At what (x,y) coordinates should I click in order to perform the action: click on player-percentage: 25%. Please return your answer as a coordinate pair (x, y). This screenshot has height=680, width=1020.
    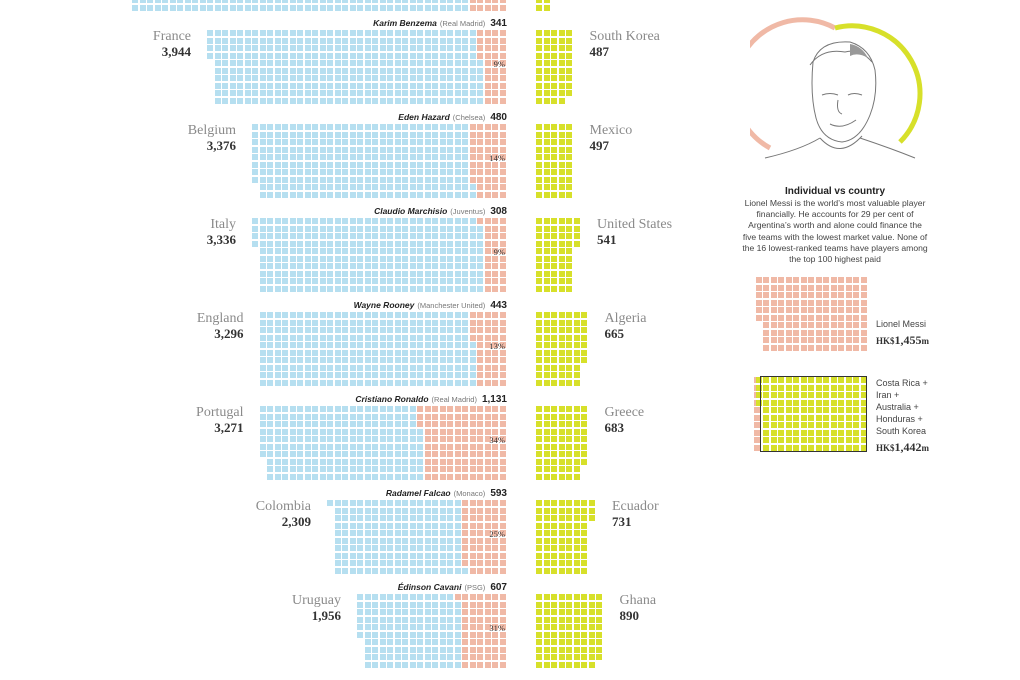
    Looking at the image, I should click on (497, 534).